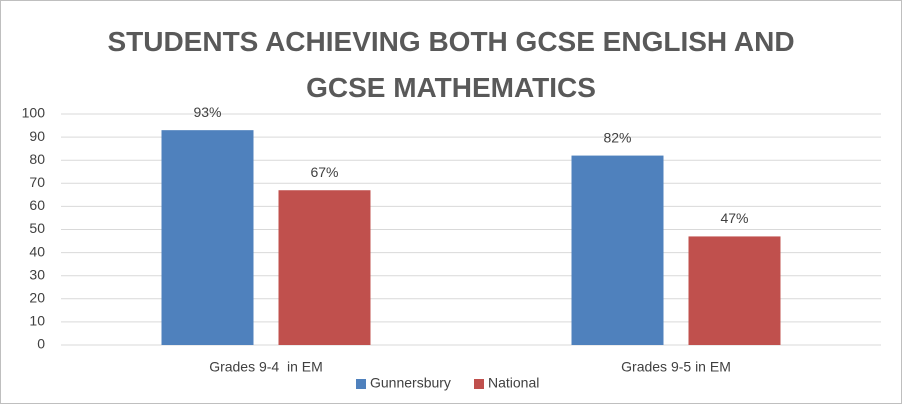 The image size is (902, 404). I want to click on legend-label: National, so click(513, 383).